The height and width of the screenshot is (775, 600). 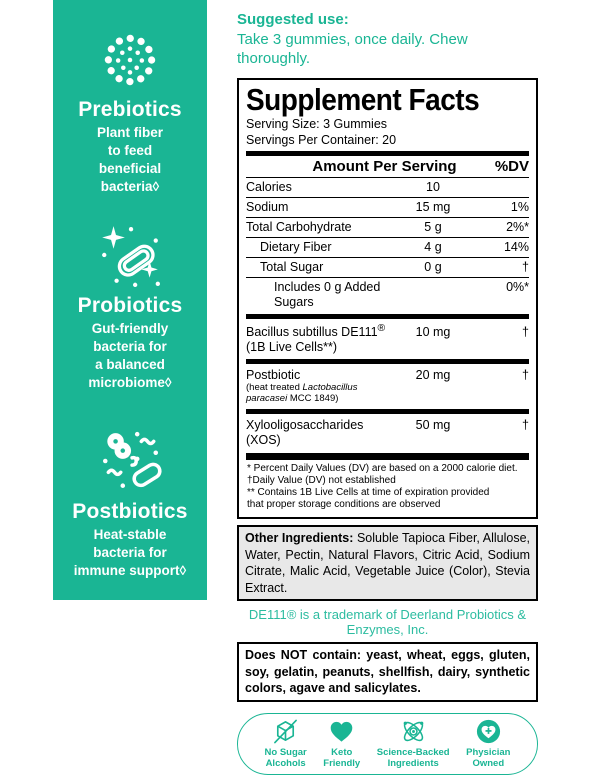 What do you see at coordinates (303, 655) in the screenshot?
I see `does-not-contain-label: Does NOT contain:` at bounding box center [303, 655].